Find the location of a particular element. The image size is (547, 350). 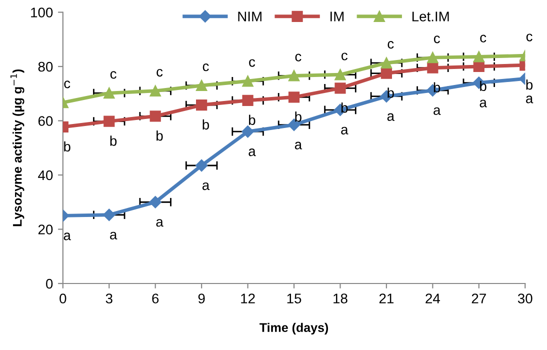

y-tick-label: 100 is located at coordinates (42, 13).